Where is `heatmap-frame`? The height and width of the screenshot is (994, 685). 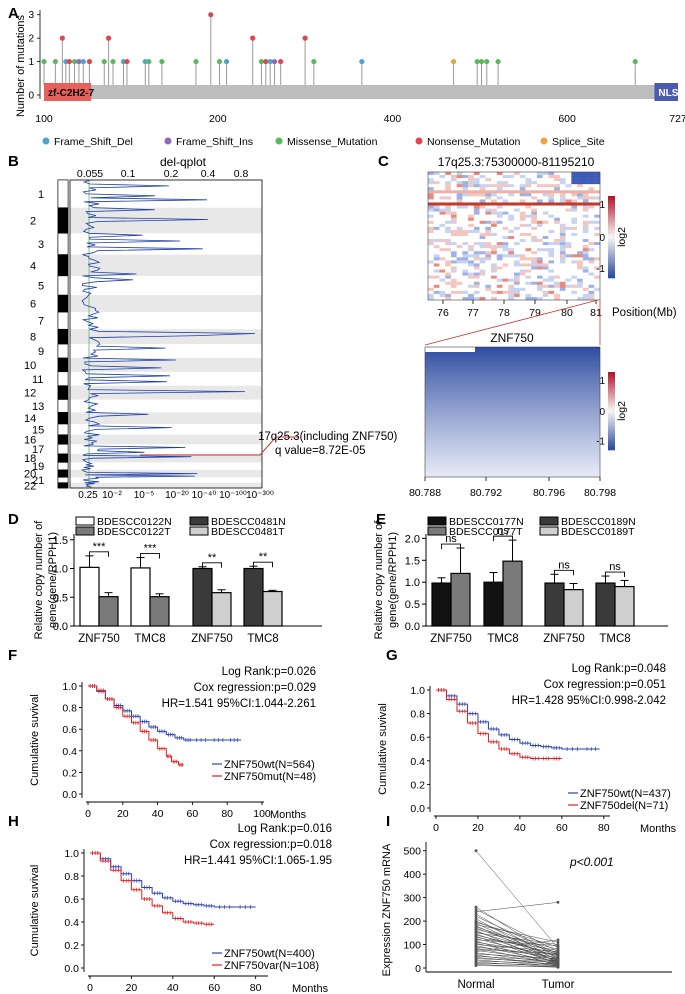
heatmap-frame is located at coordinates (514, 236).